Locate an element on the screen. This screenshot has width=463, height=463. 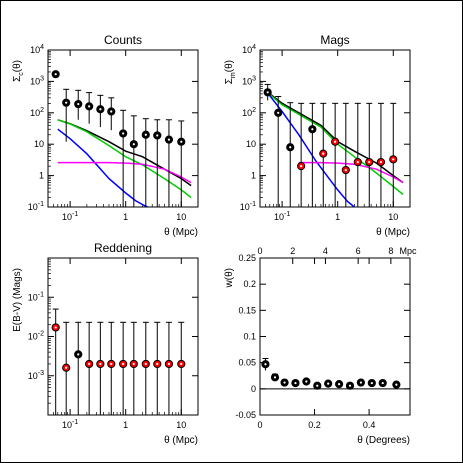
counts-ylabel: Σc(θ) is located at coordinates (18, 71).